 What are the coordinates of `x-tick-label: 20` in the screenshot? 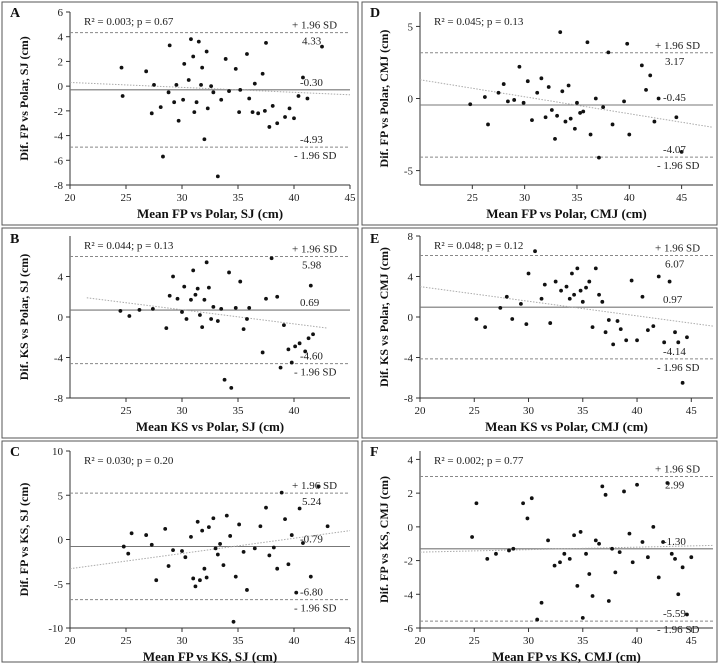 It's located at (421, 641).